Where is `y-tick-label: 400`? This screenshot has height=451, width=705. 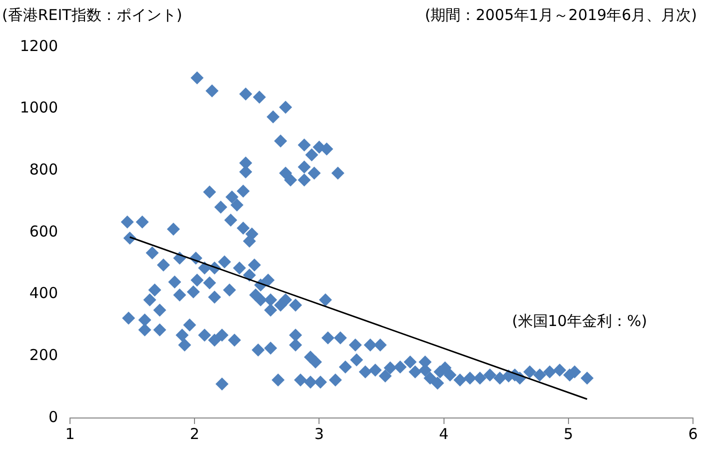
y-tick-label: 400 is located at coordinates (43, 293).